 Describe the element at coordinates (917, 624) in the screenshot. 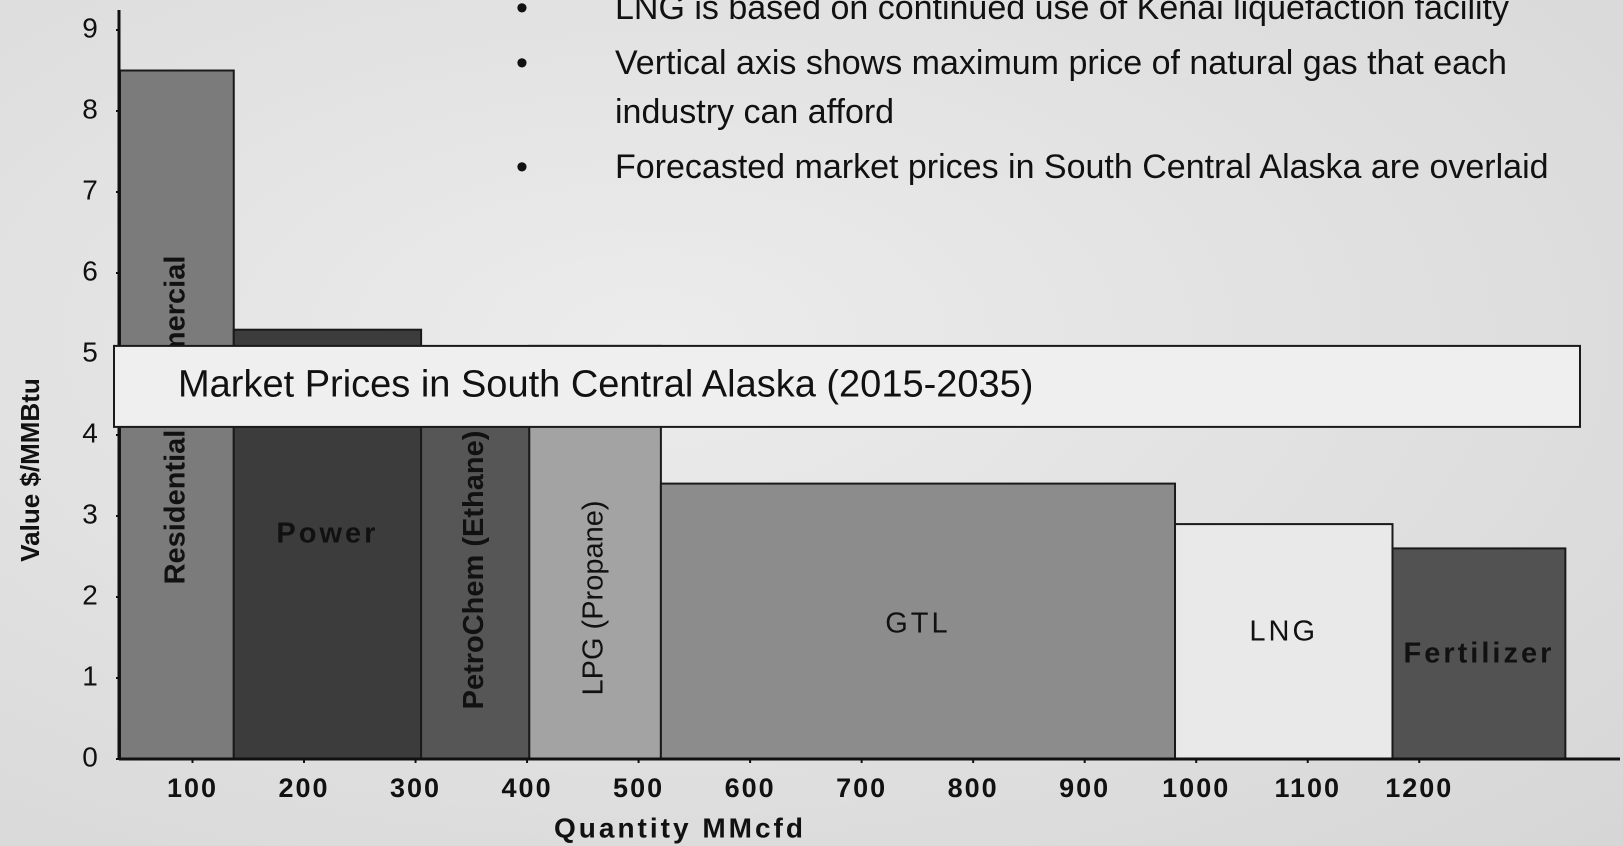

I see `bar-label: GTL` at that location.